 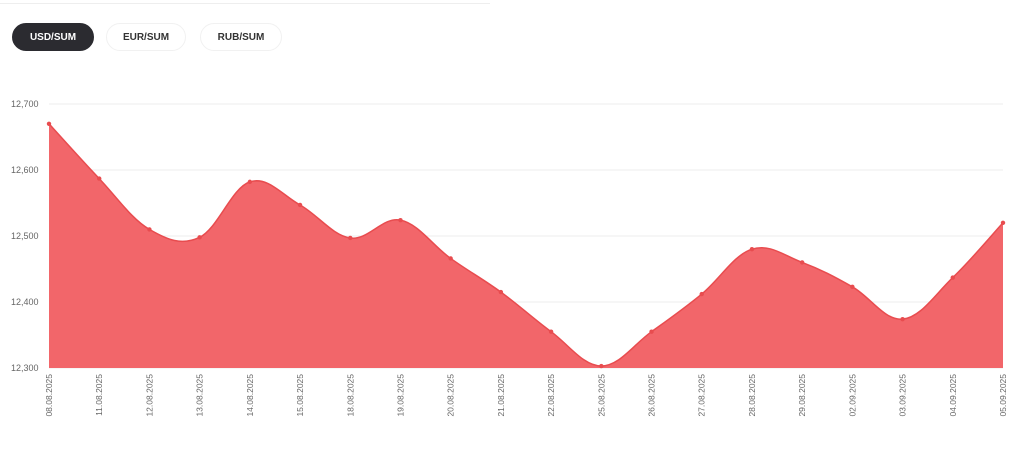 I want to click on x-tick-label: 26.08.2025, so click(x=652, y=395).